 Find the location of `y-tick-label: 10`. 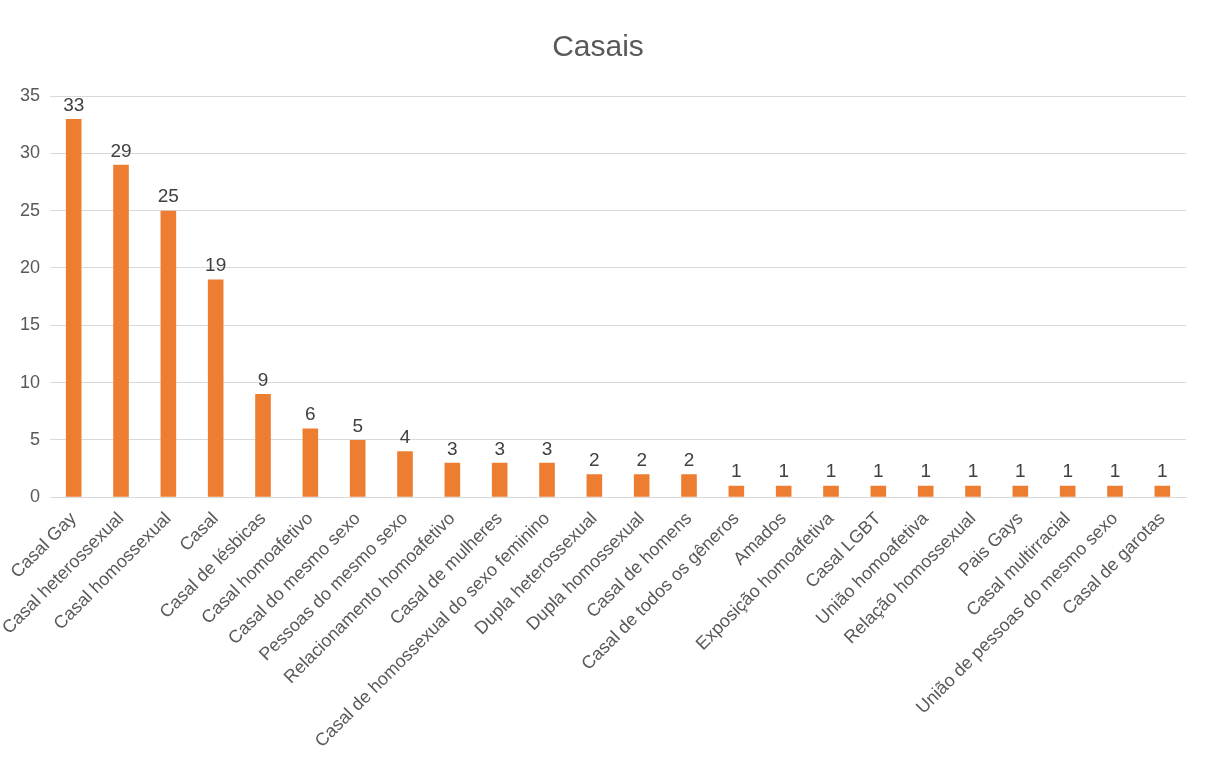

y-tick-label: 10 is located at coordinates (30, 381).